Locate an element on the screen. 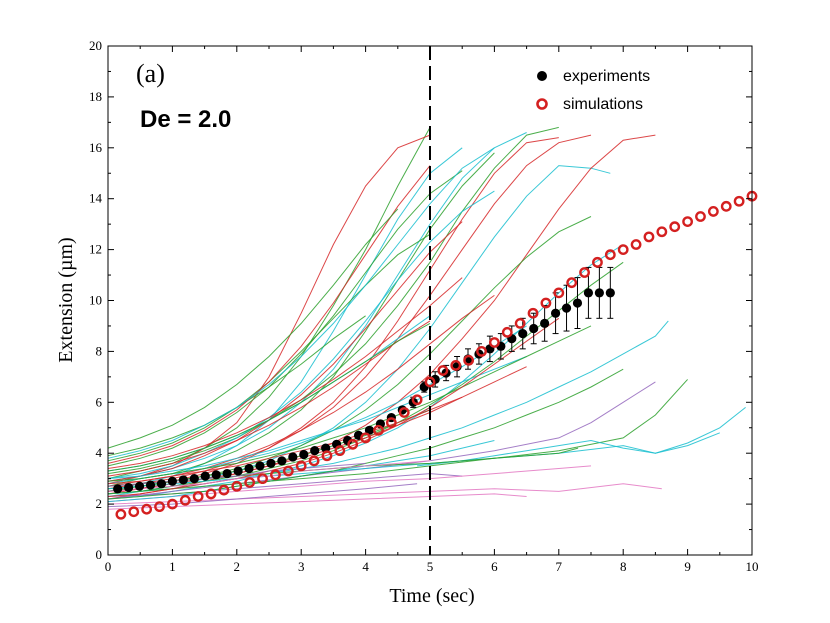  x-tick-label-6: 6 is located at coordinates (494, 566).